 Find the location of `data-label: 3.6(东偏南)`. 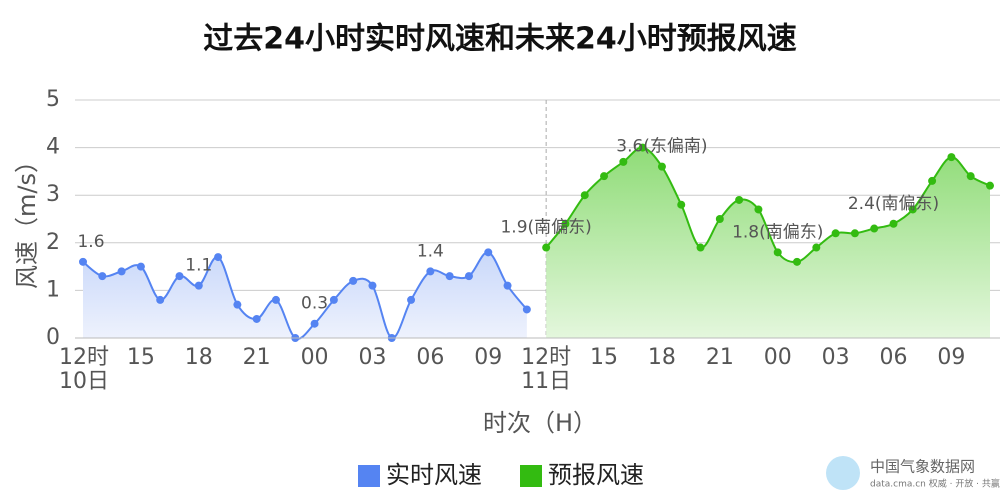

data-label: 3.6(东偏南) is located at coordinates (661, 147).